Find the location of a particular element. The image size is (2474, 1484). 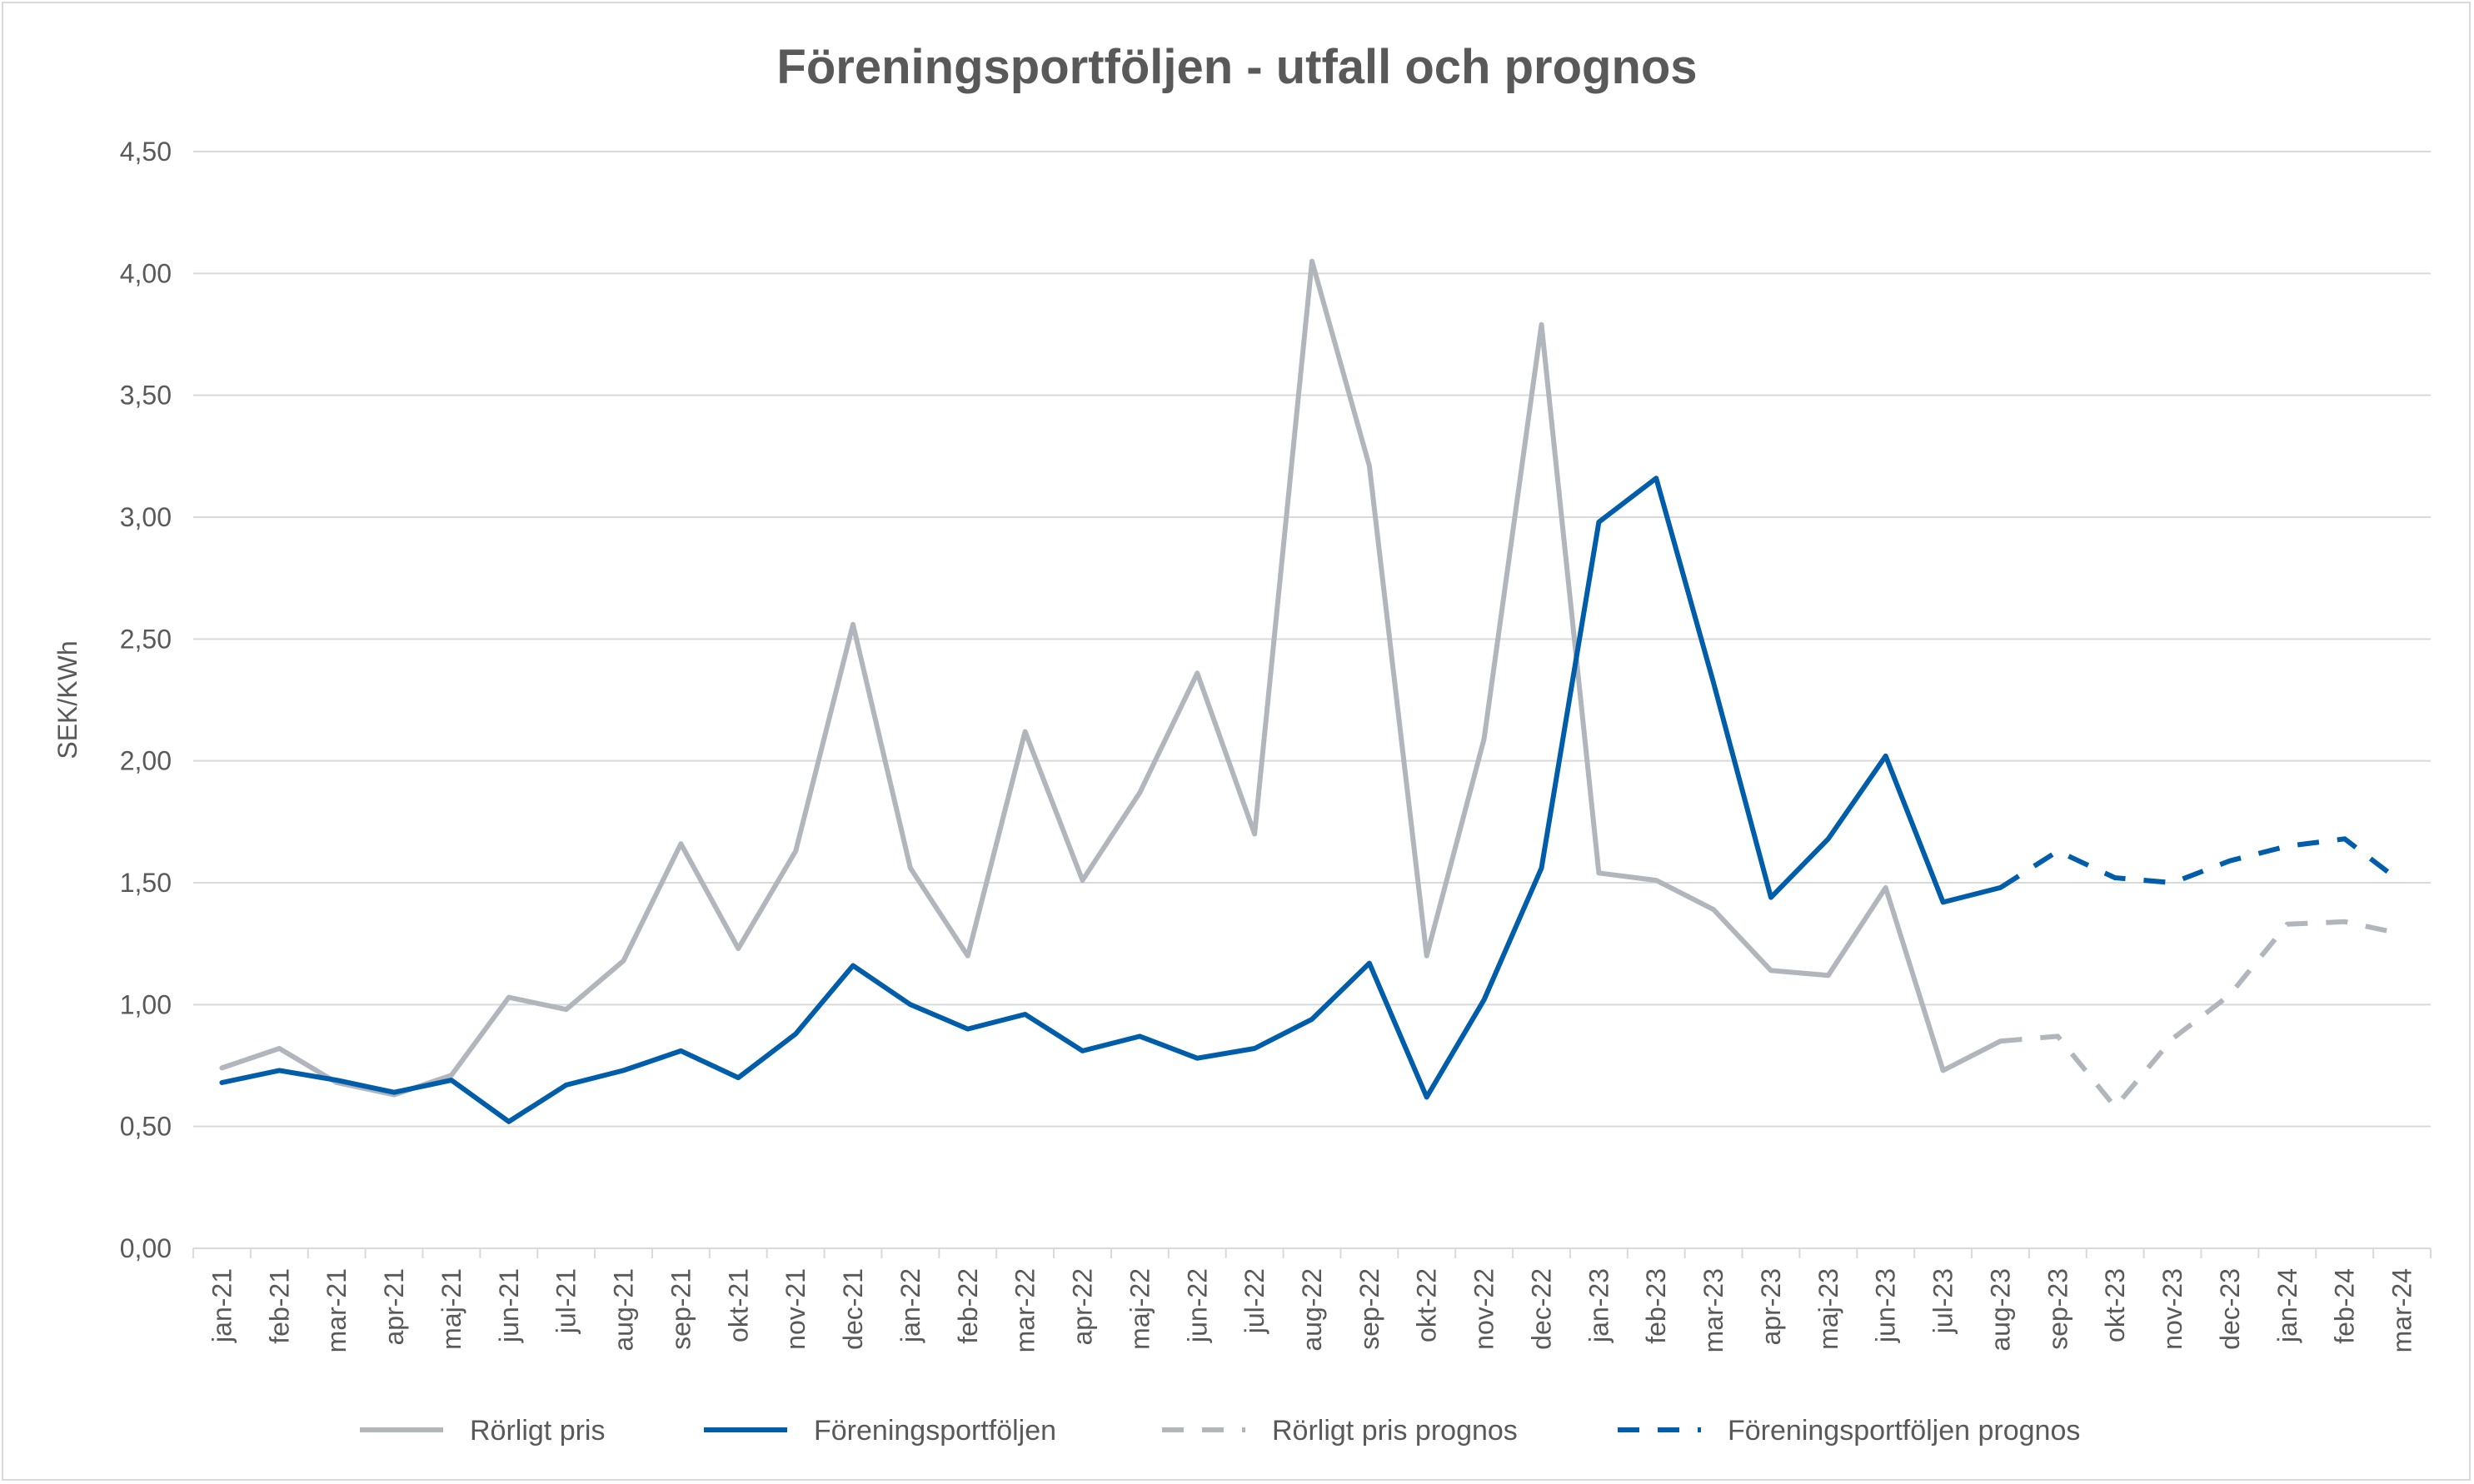

y-tick-label: 1,50 is located at coordinates (146, 883).